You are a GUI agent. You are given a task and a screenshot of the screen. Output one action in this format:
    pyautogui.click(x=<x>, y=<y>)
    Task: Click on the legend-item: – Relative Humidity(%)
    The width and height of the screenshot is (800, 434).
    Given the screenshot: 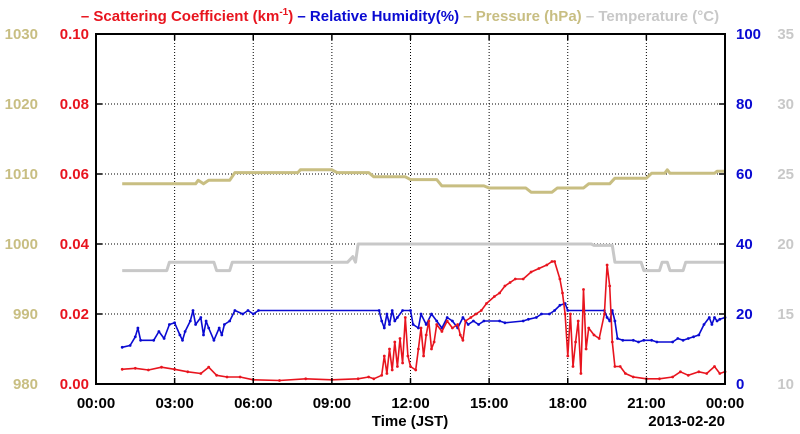 What is the action you would take?
    pyautogui.click(x=376, y=16)
    